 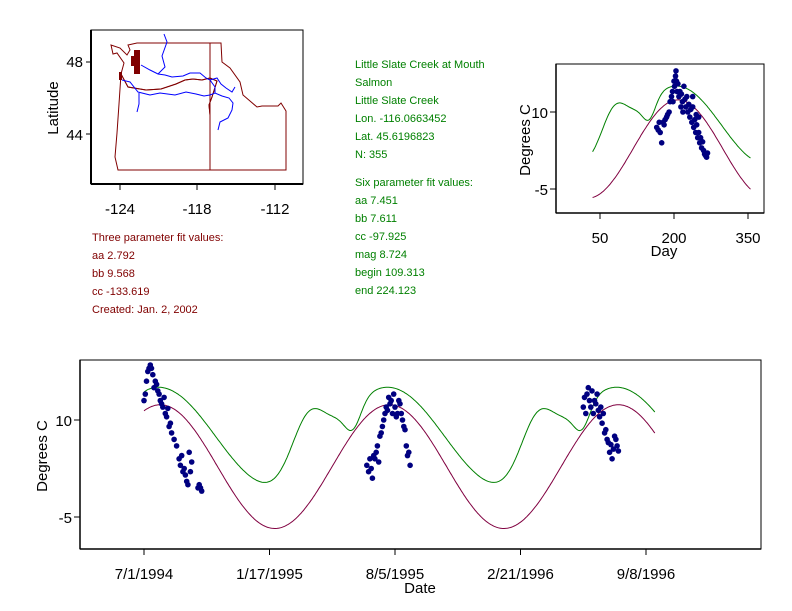 What do you see at coordinates (395, 574) in the screenshot?
I see `x-tick-label: 8/5/1995` at bounding box center [395, 574].